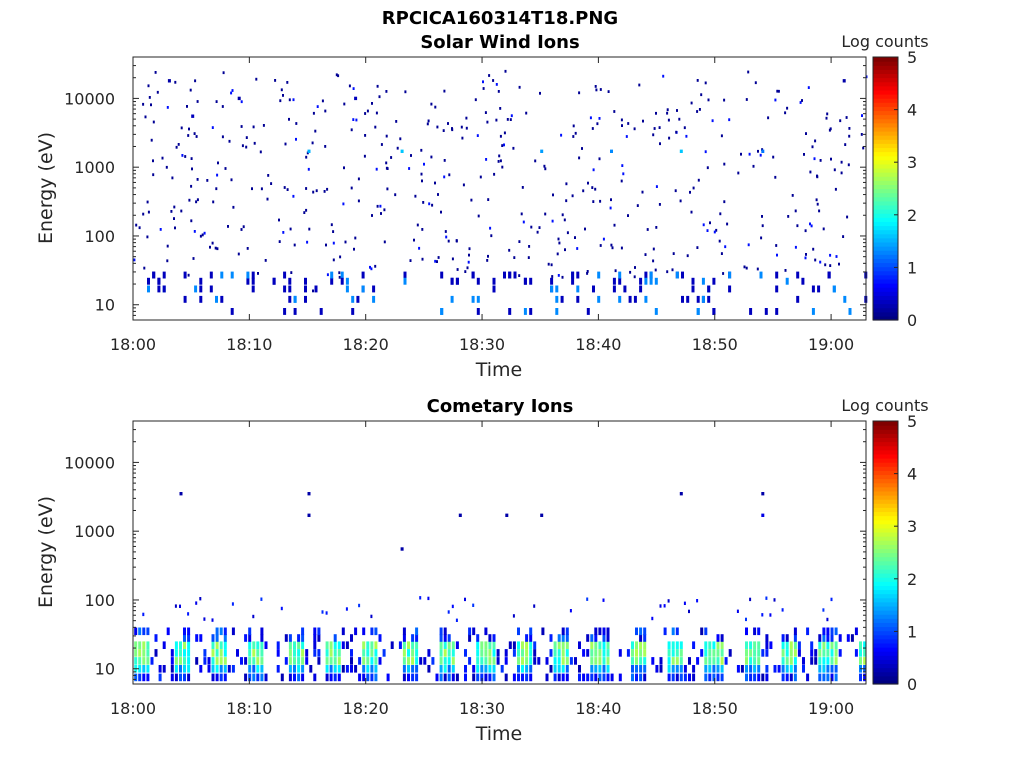 This screenshot has height=768, width=1024. What do you see at coordinates (598, 708) in the screenshot?
I see `x-tick-label: 18:40` at bounding box center [598, 708].